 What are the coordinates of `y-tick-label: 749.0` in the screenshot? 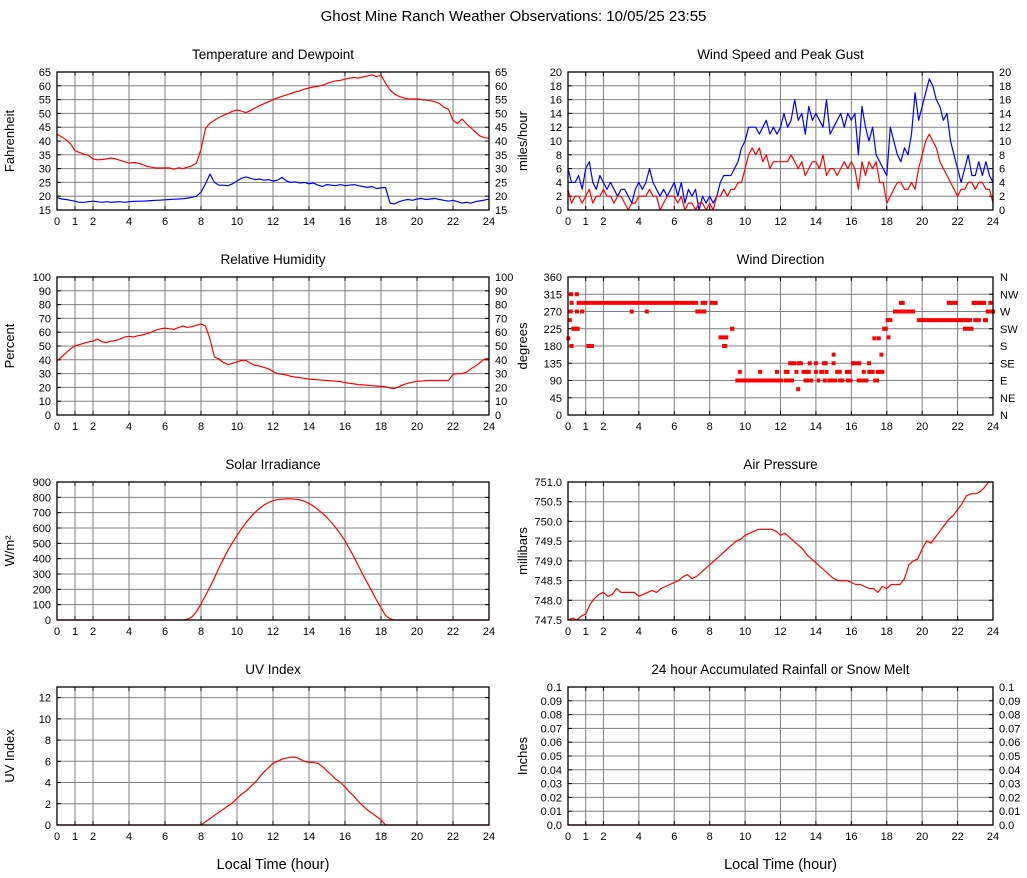 It's located at (548, 562).